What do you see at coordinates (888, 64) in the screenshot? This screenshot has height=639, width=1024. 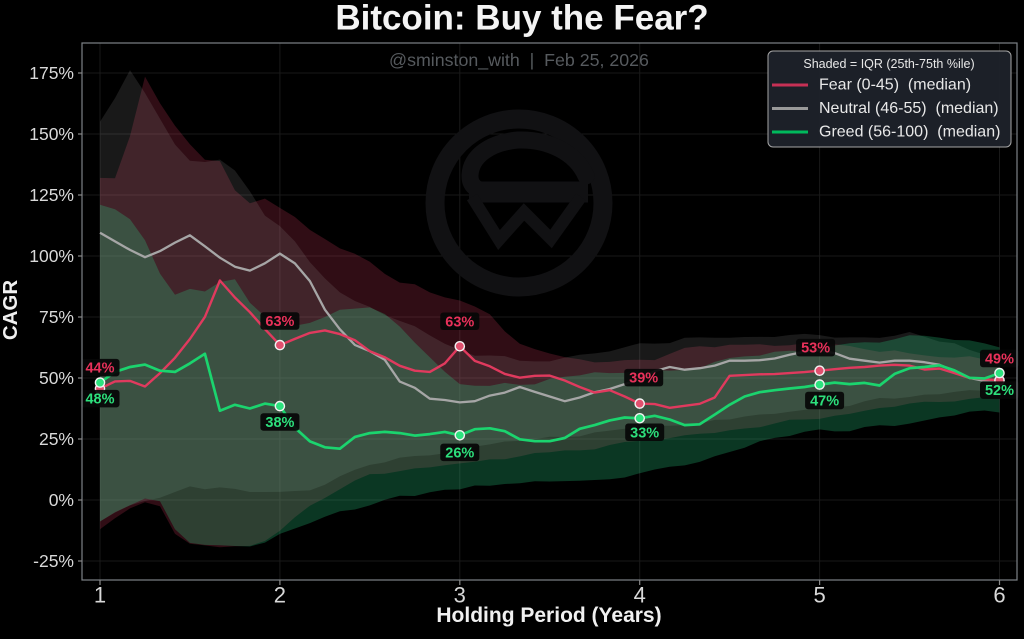 I see `svg-text: Shaded = IQR (25th-75th %ile)` at bounding box center [888, 64].